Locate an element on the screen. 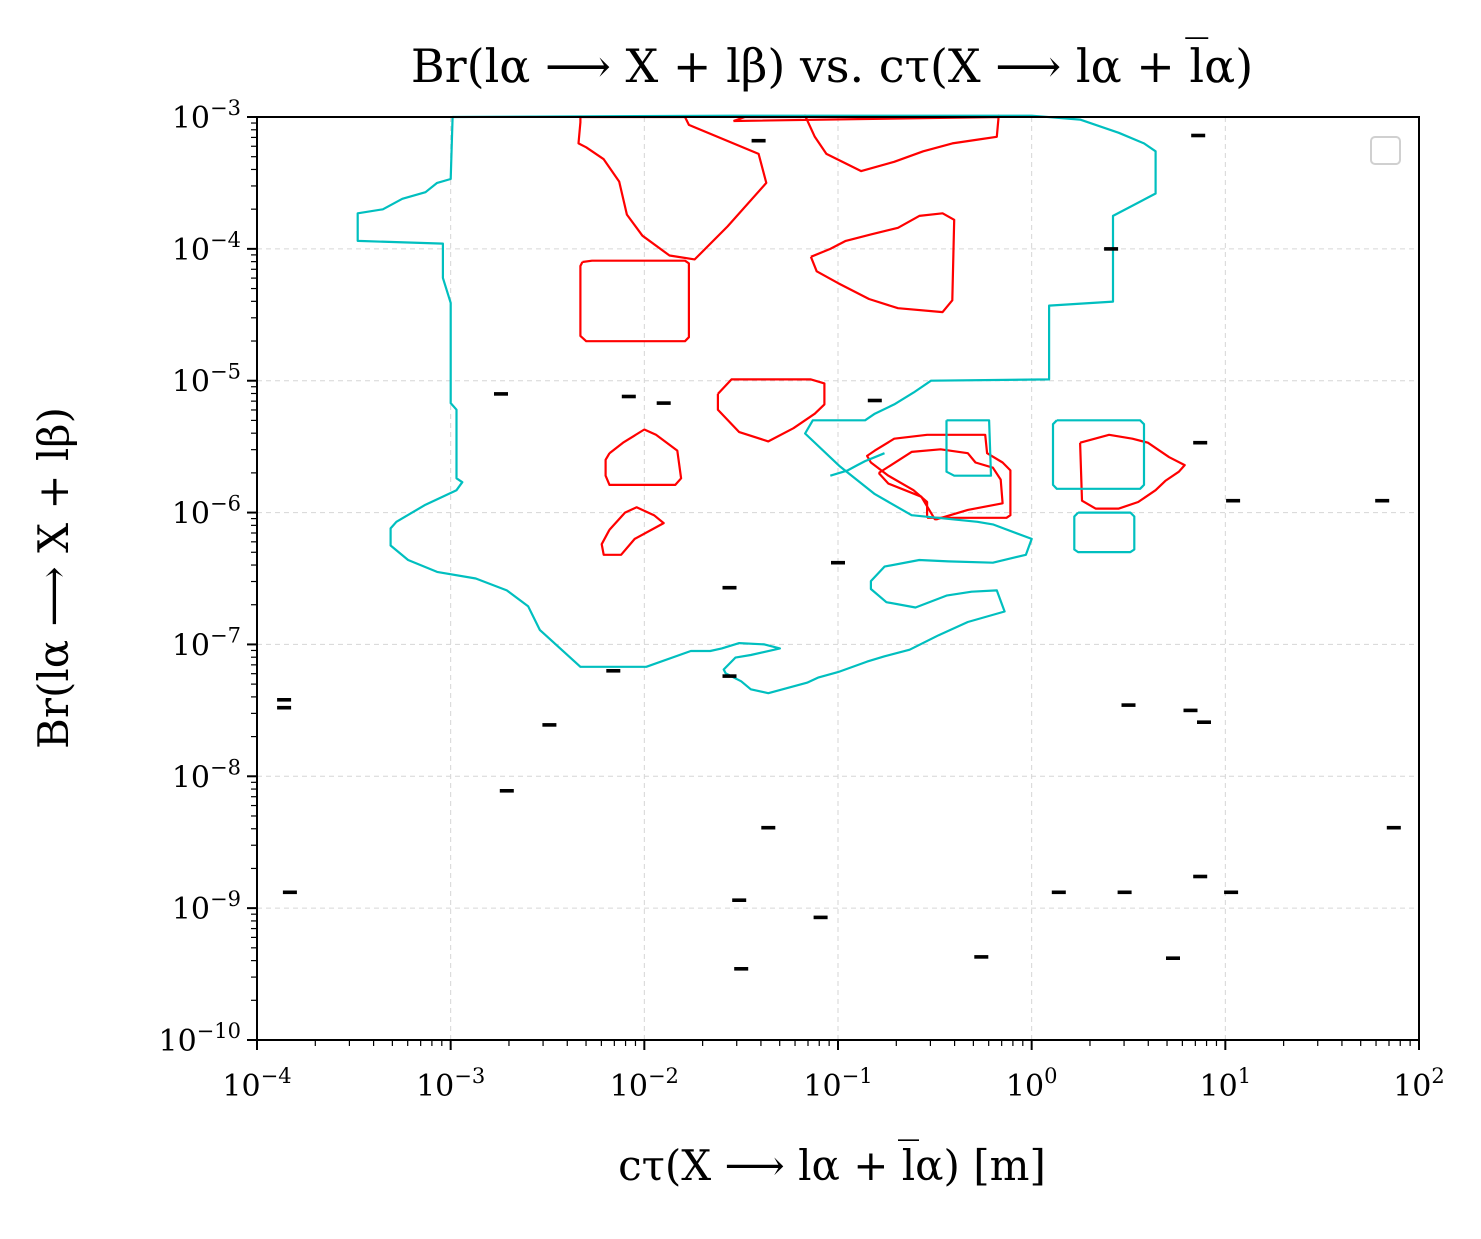  x-tick-label: 10⁻³ is located at coordinates (450, 1084).